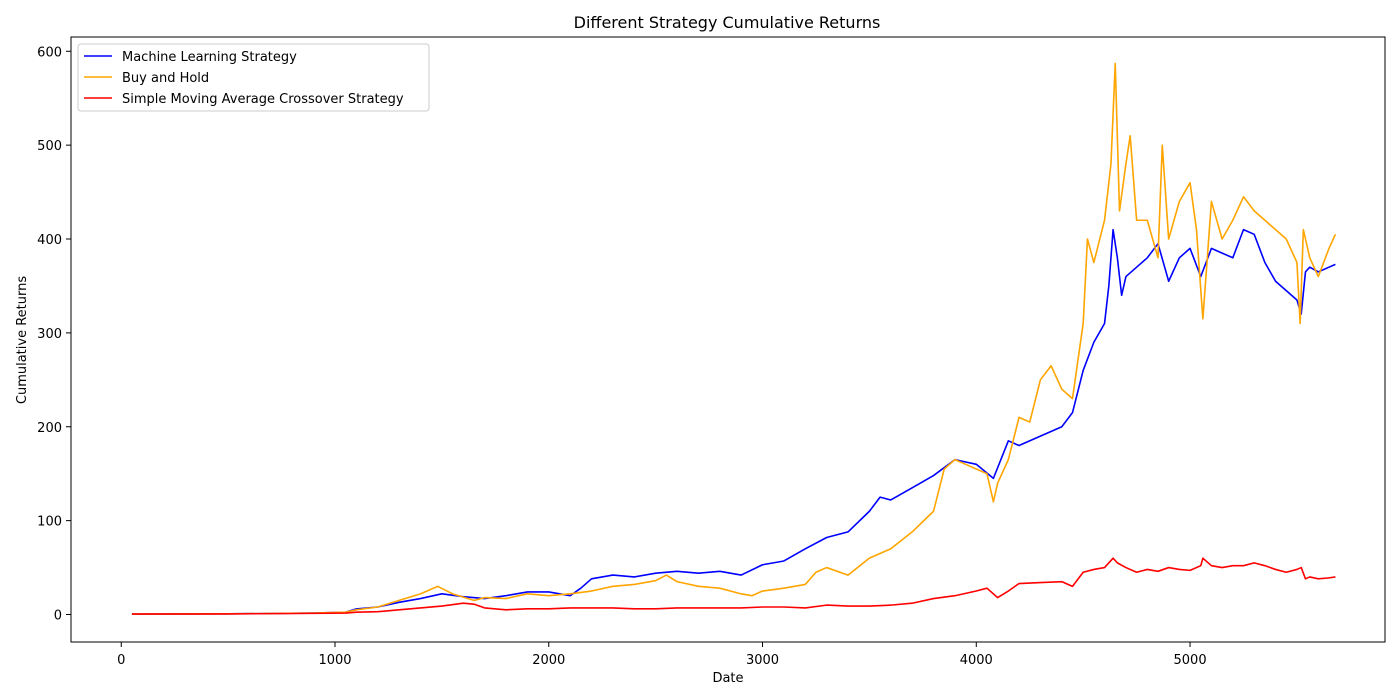 The height and width of the screenshot is (700, 1400). I want to click on y-tick-label: 400, so click(49, 240).